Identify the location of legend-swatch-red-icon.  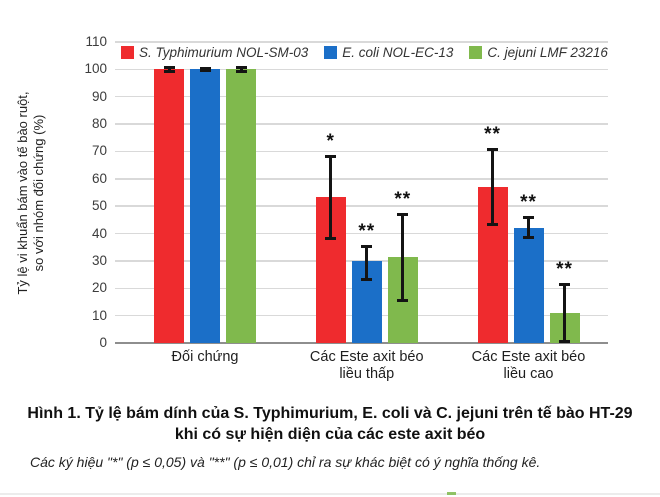
(127, 52).